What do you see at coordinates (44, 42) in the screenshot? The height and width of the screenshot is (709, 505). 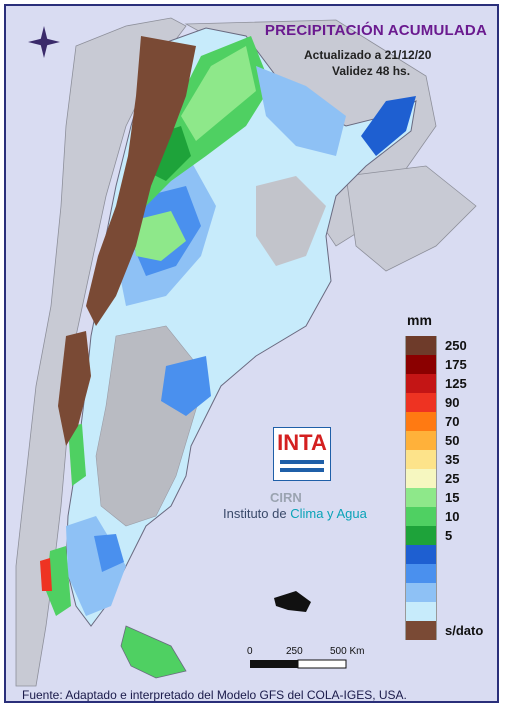 I see `compass-rose-icon` at bounding box center [44, 42].